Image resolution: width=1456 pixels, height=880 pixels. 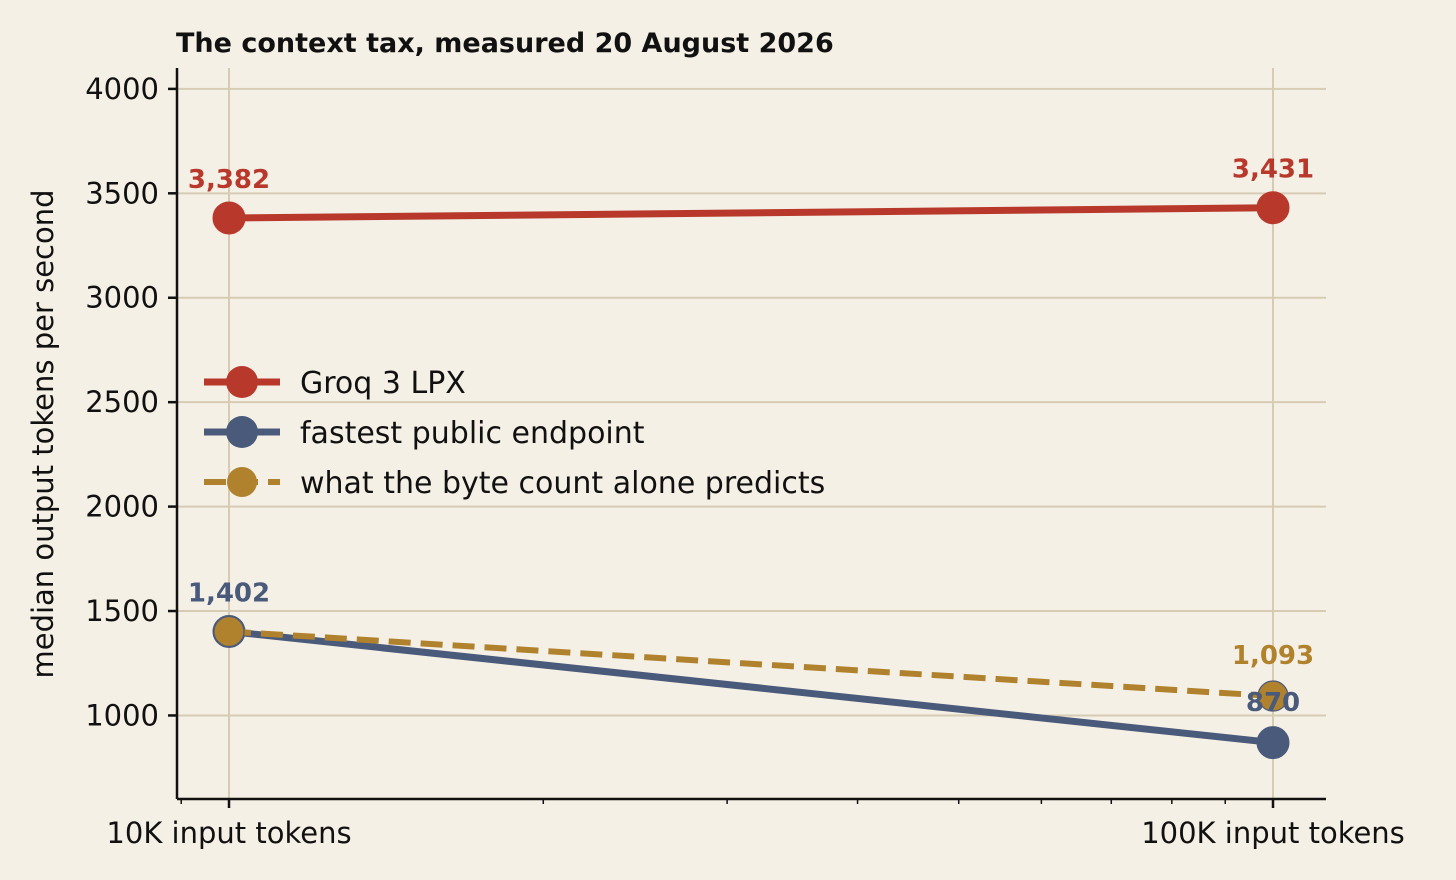 I want to click on y-tick-label: 1500, so click(x=122, y=611).